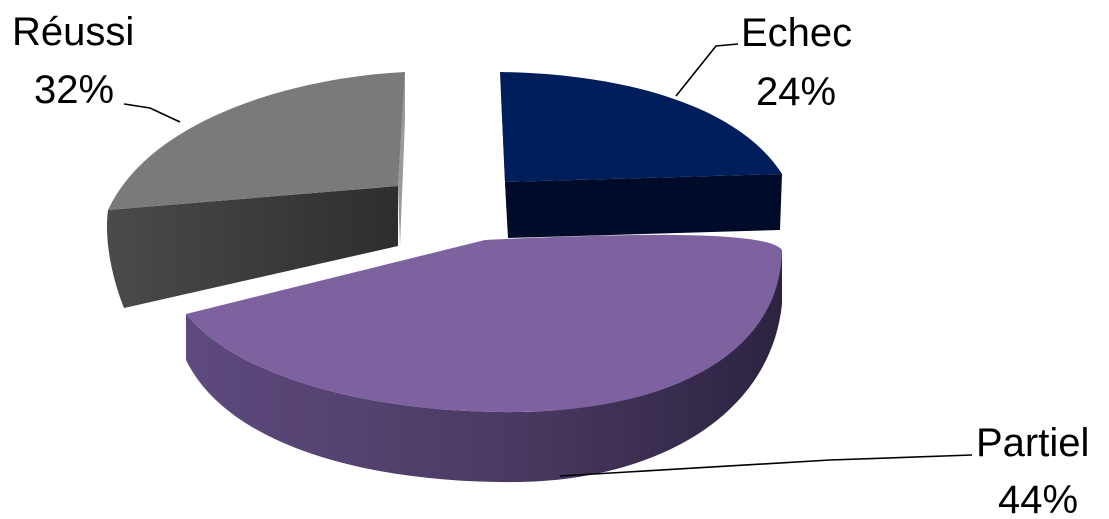 This screenshot has width=1109, height=519. I want to click on slice-reussi-outer-side, so click(401, 159).